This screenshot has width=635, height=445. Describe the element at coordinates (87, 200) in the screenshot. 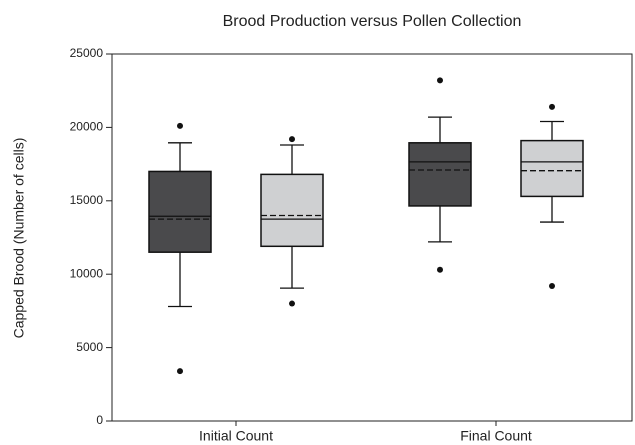

I see `y-tick-label: 15000` at that location.